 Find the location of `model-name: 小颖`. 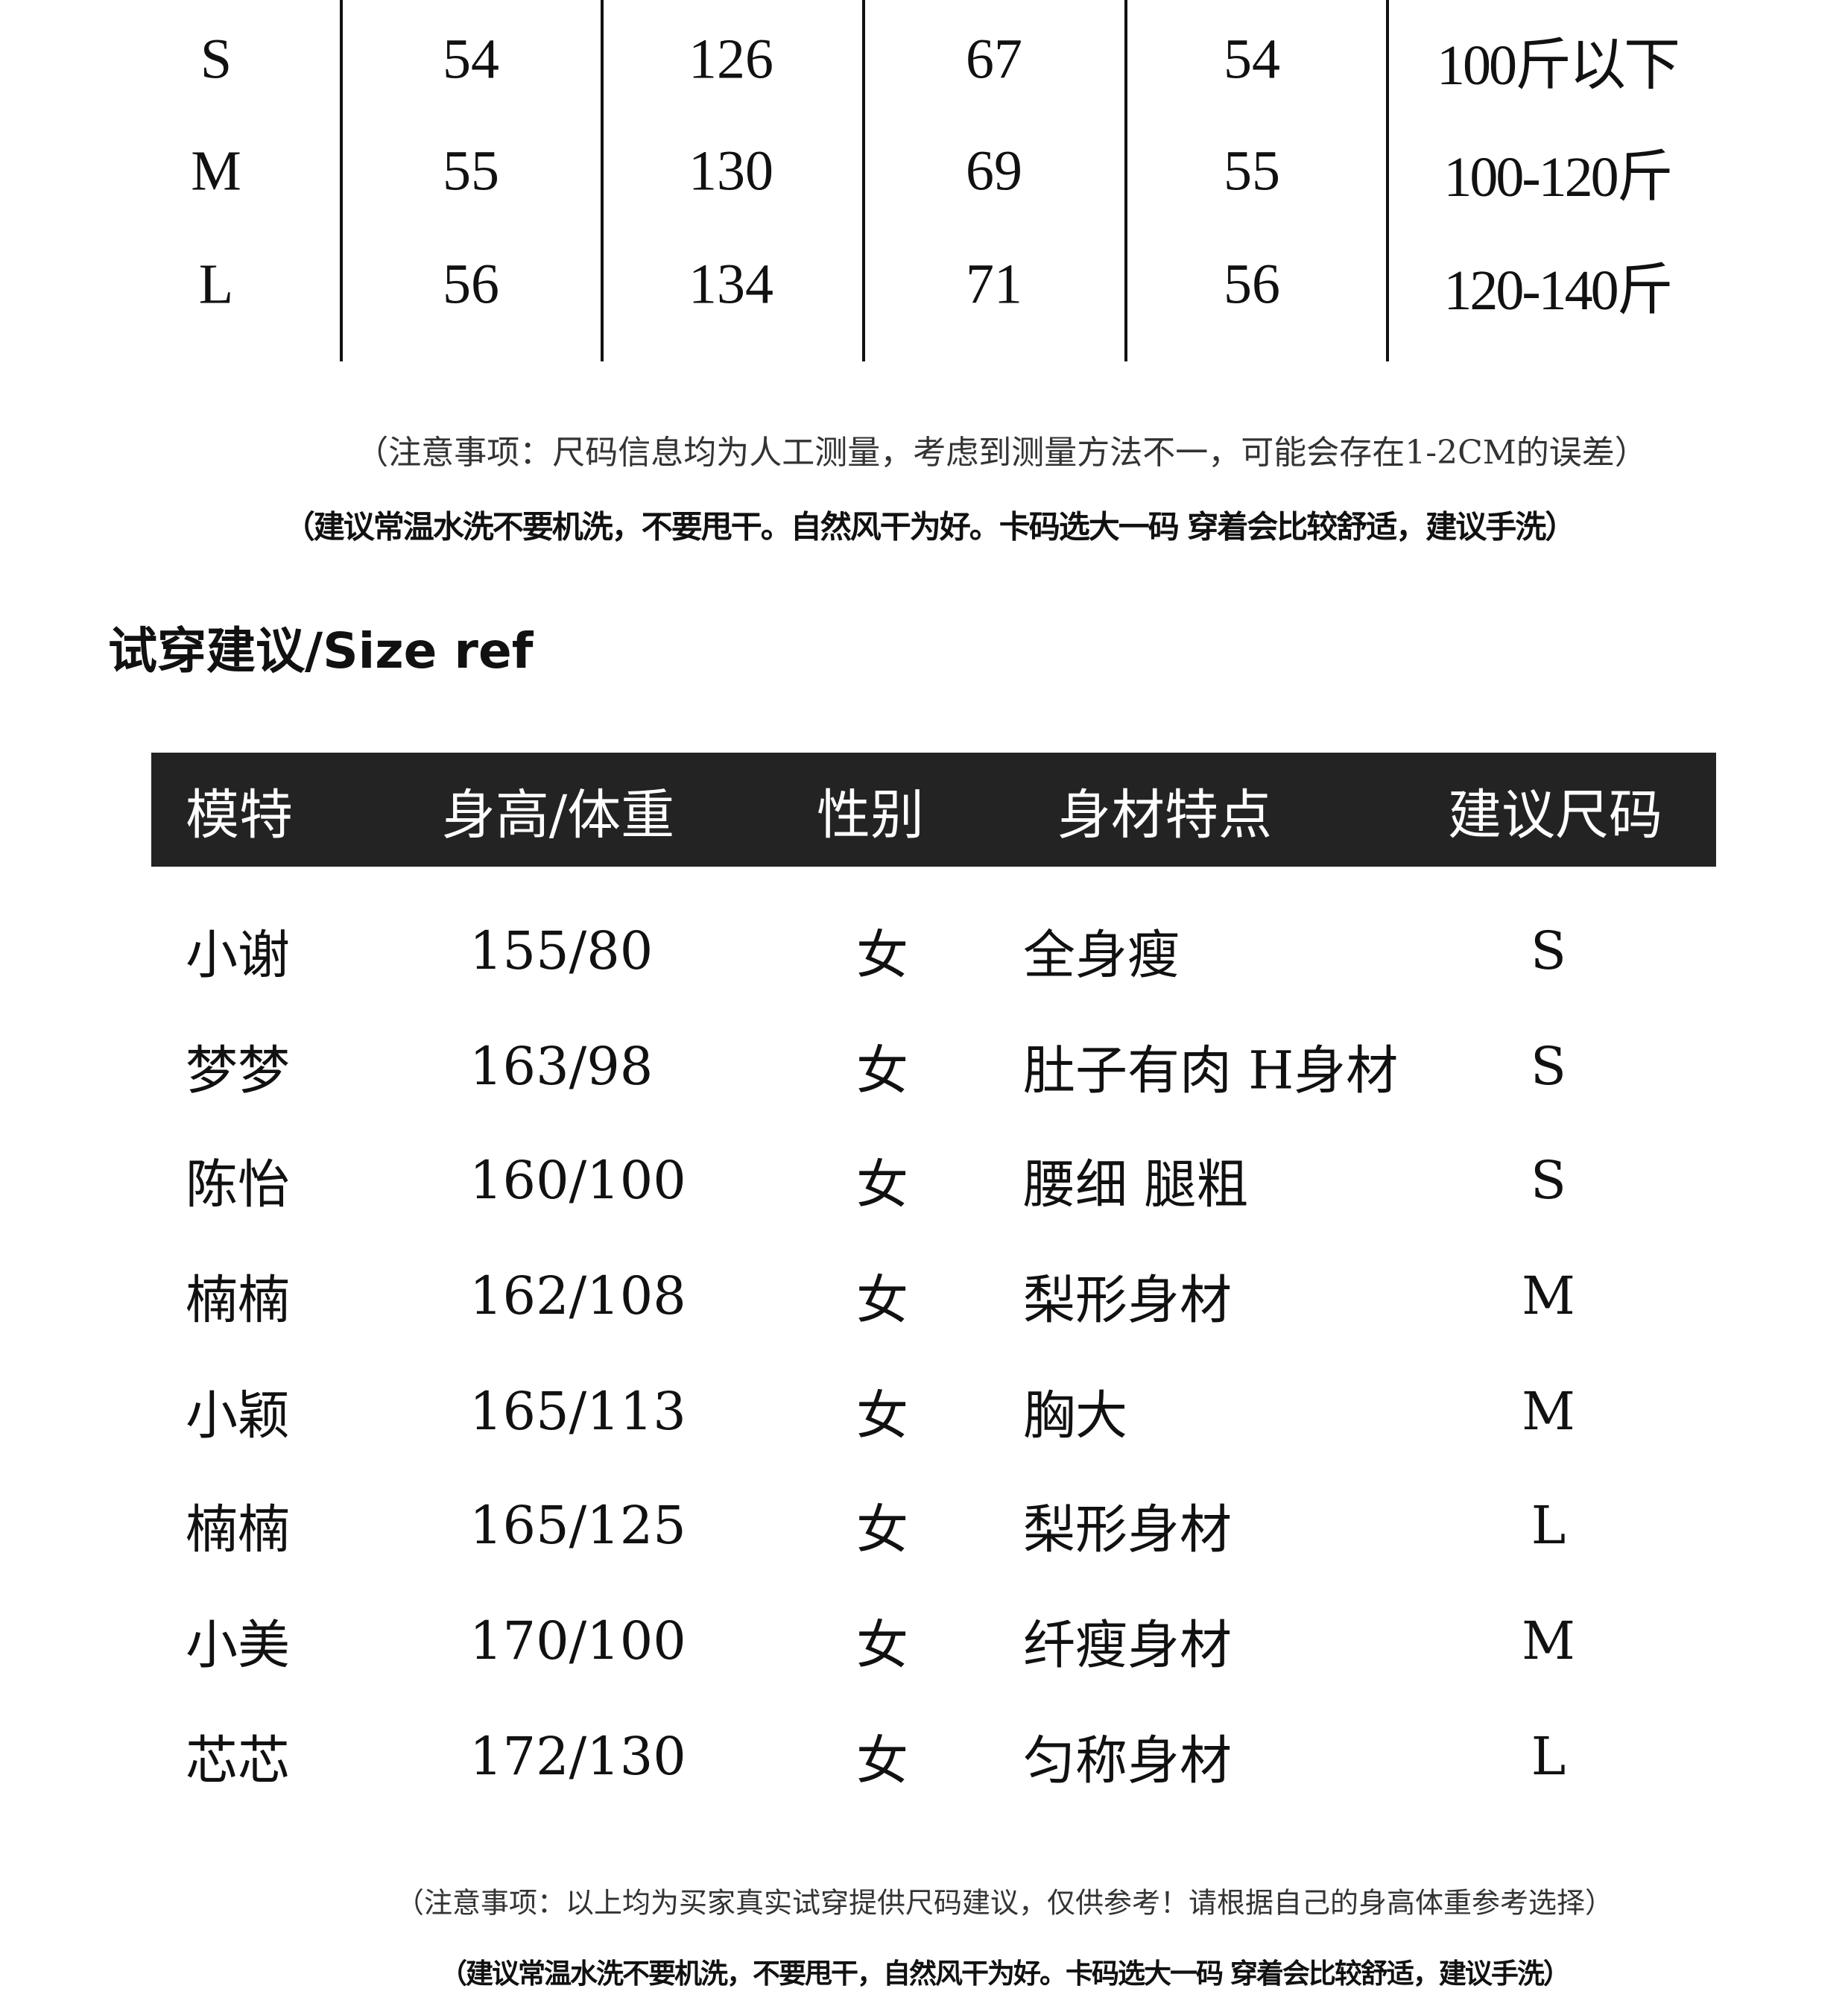

model-name: 小颖 is located at coordinates (238, 1416).